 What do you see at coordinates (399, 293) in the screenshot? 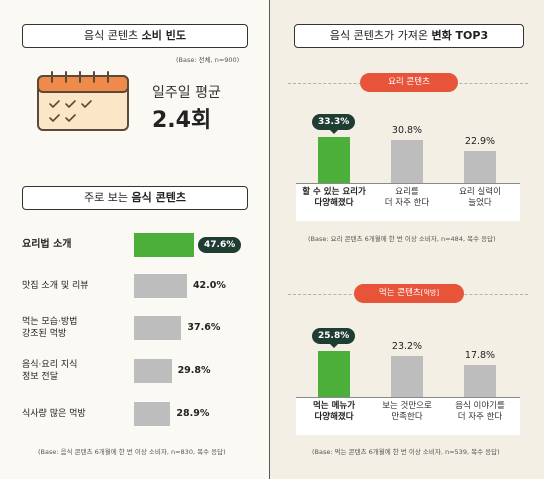
I see `mukbang-pill-label: 먹는 콘텐츠` at bounding box center [399, 293].